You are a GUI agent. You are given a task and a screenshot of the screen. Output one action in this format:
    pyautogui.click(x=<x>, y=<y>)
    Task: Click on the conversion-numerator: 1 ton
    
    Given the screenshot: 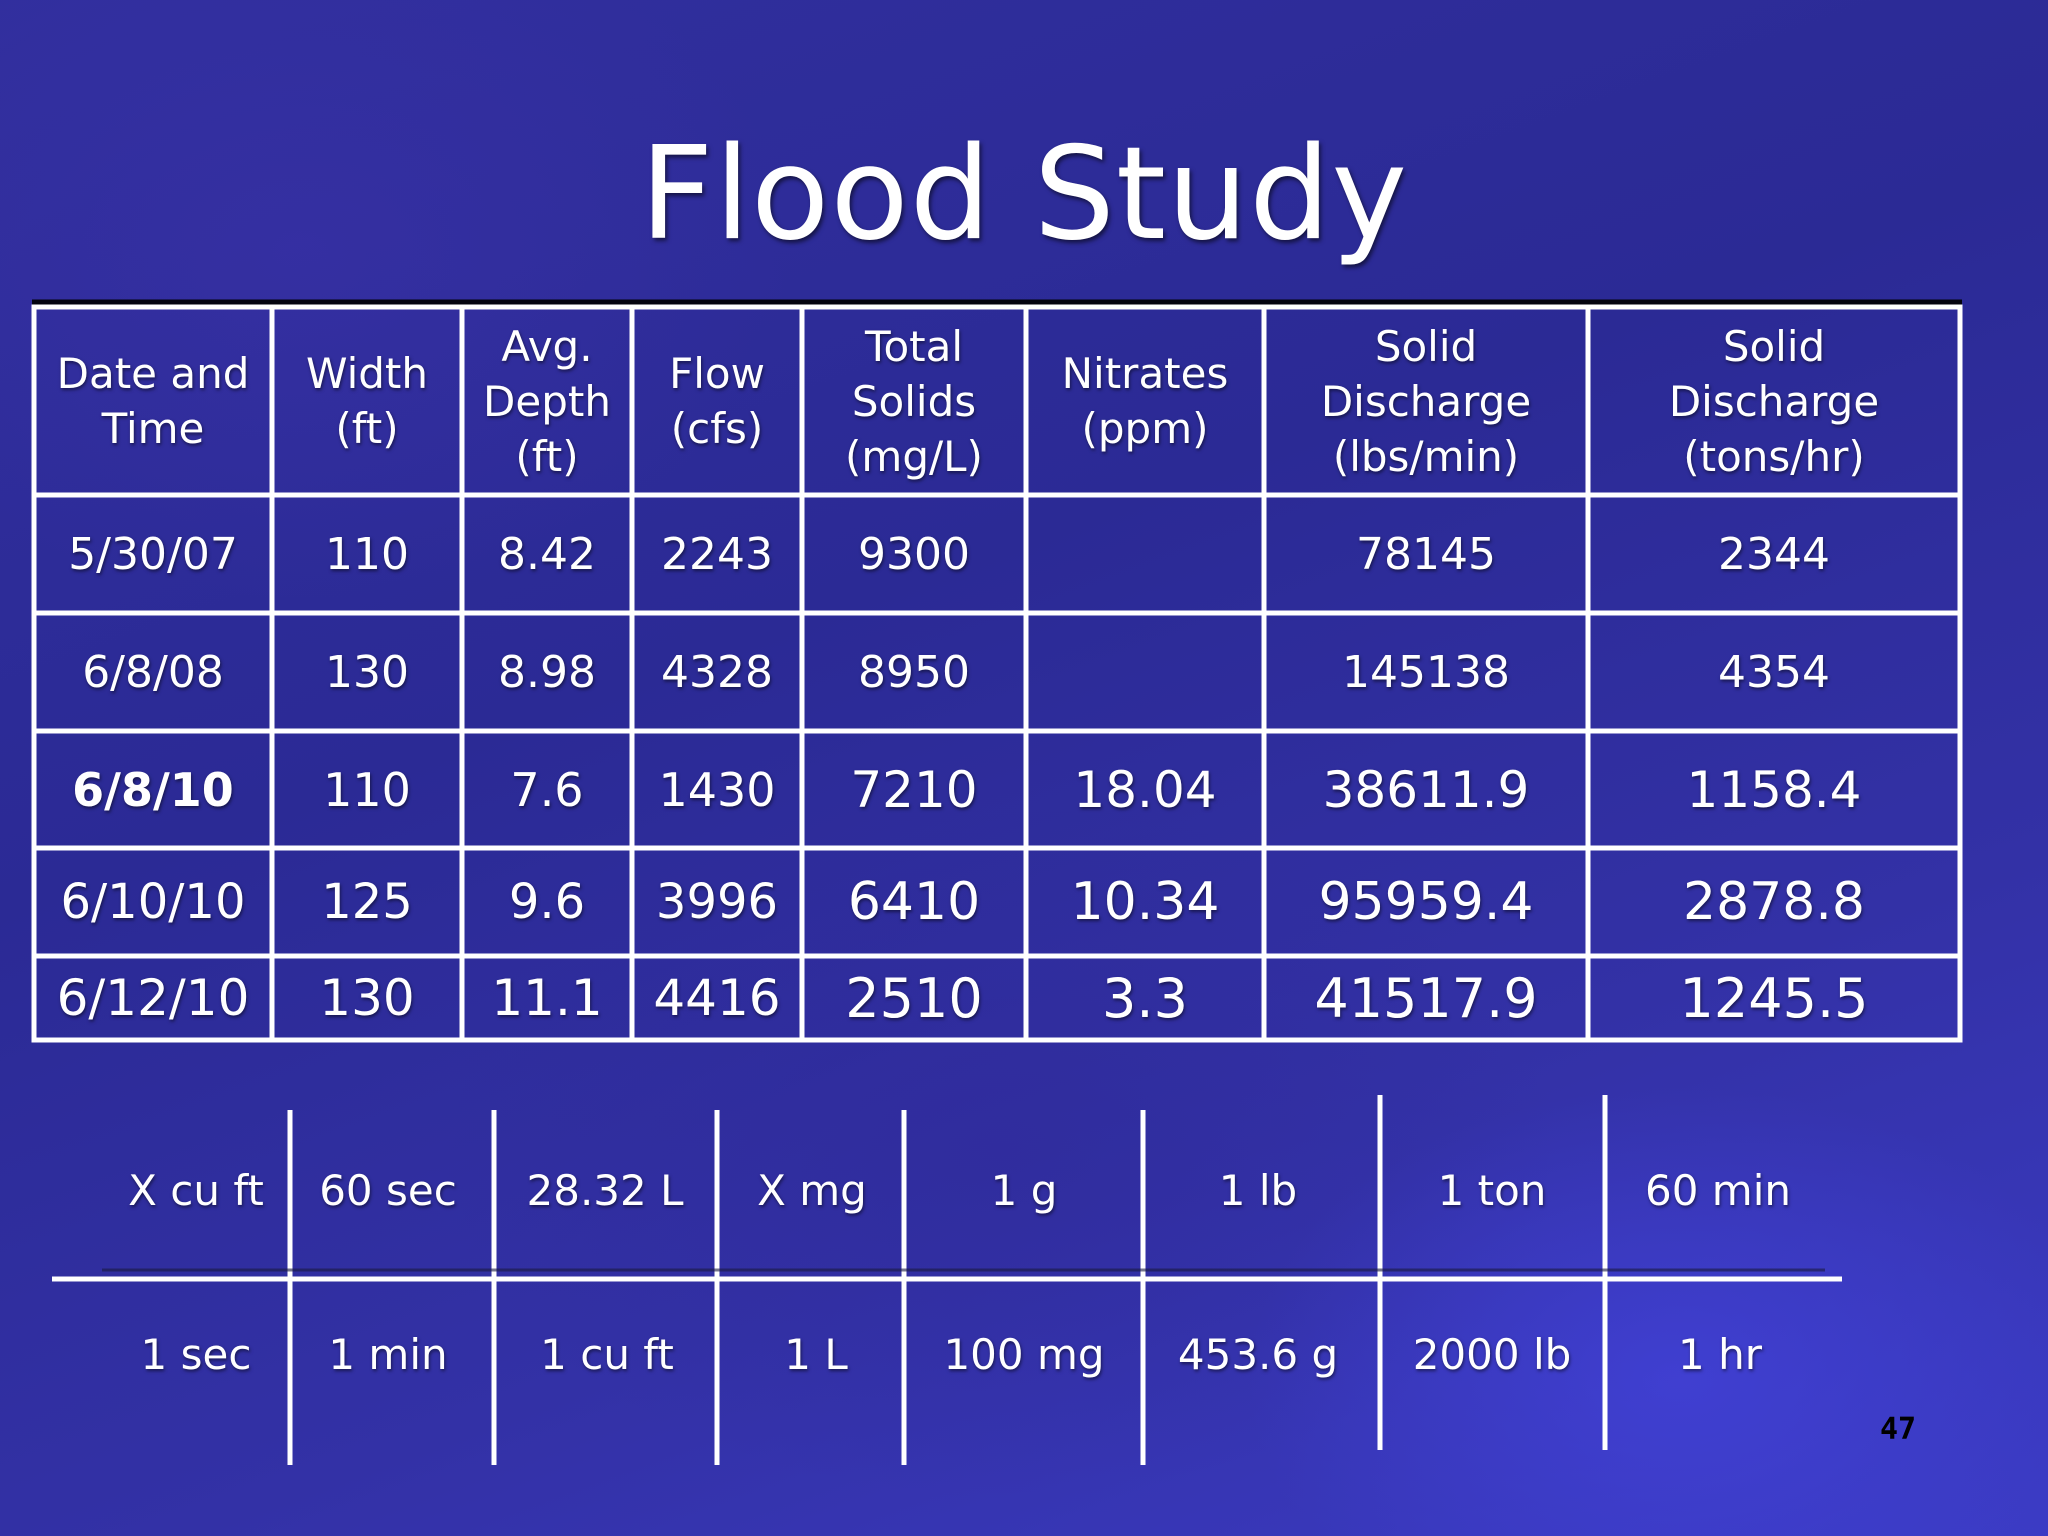 What is the action you would take?
    pyautogui.click(x=1492, y=1190)
    